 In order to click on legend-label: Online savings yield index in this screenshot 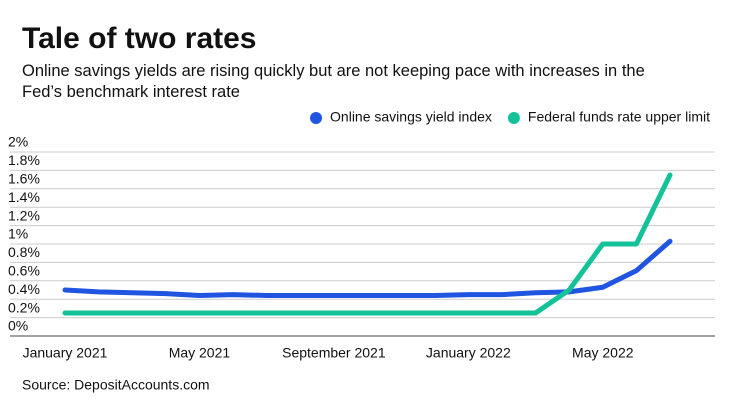, I will do `click(411, 117)`.